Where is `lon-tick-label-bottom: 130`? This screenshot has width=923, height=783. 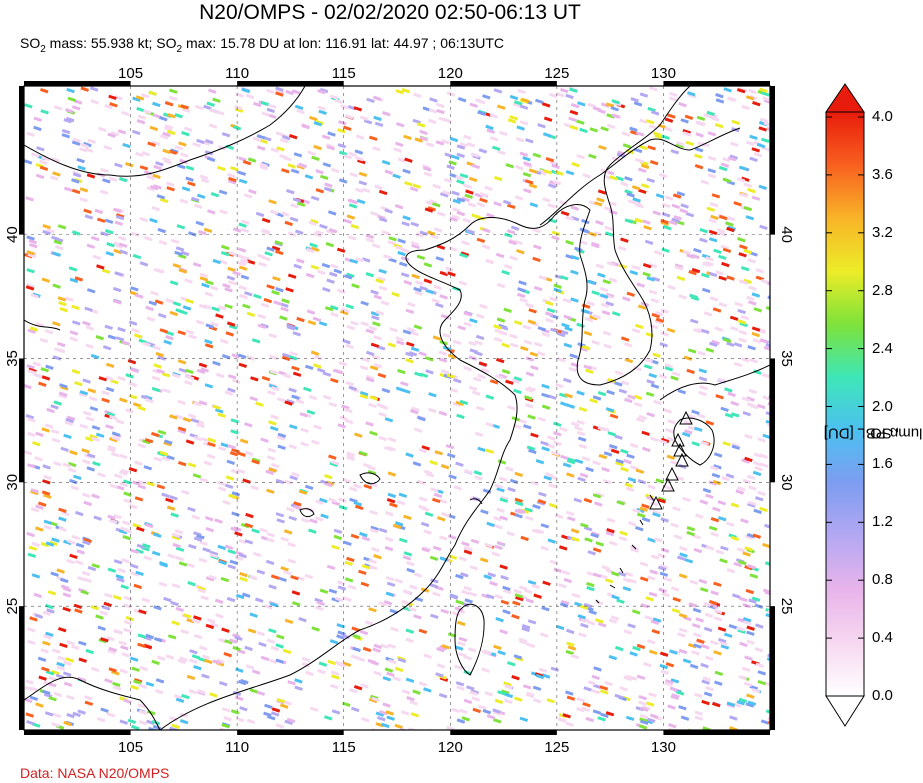
lon-tick-label-bottom: 130 is located at coordinates (663, 747).